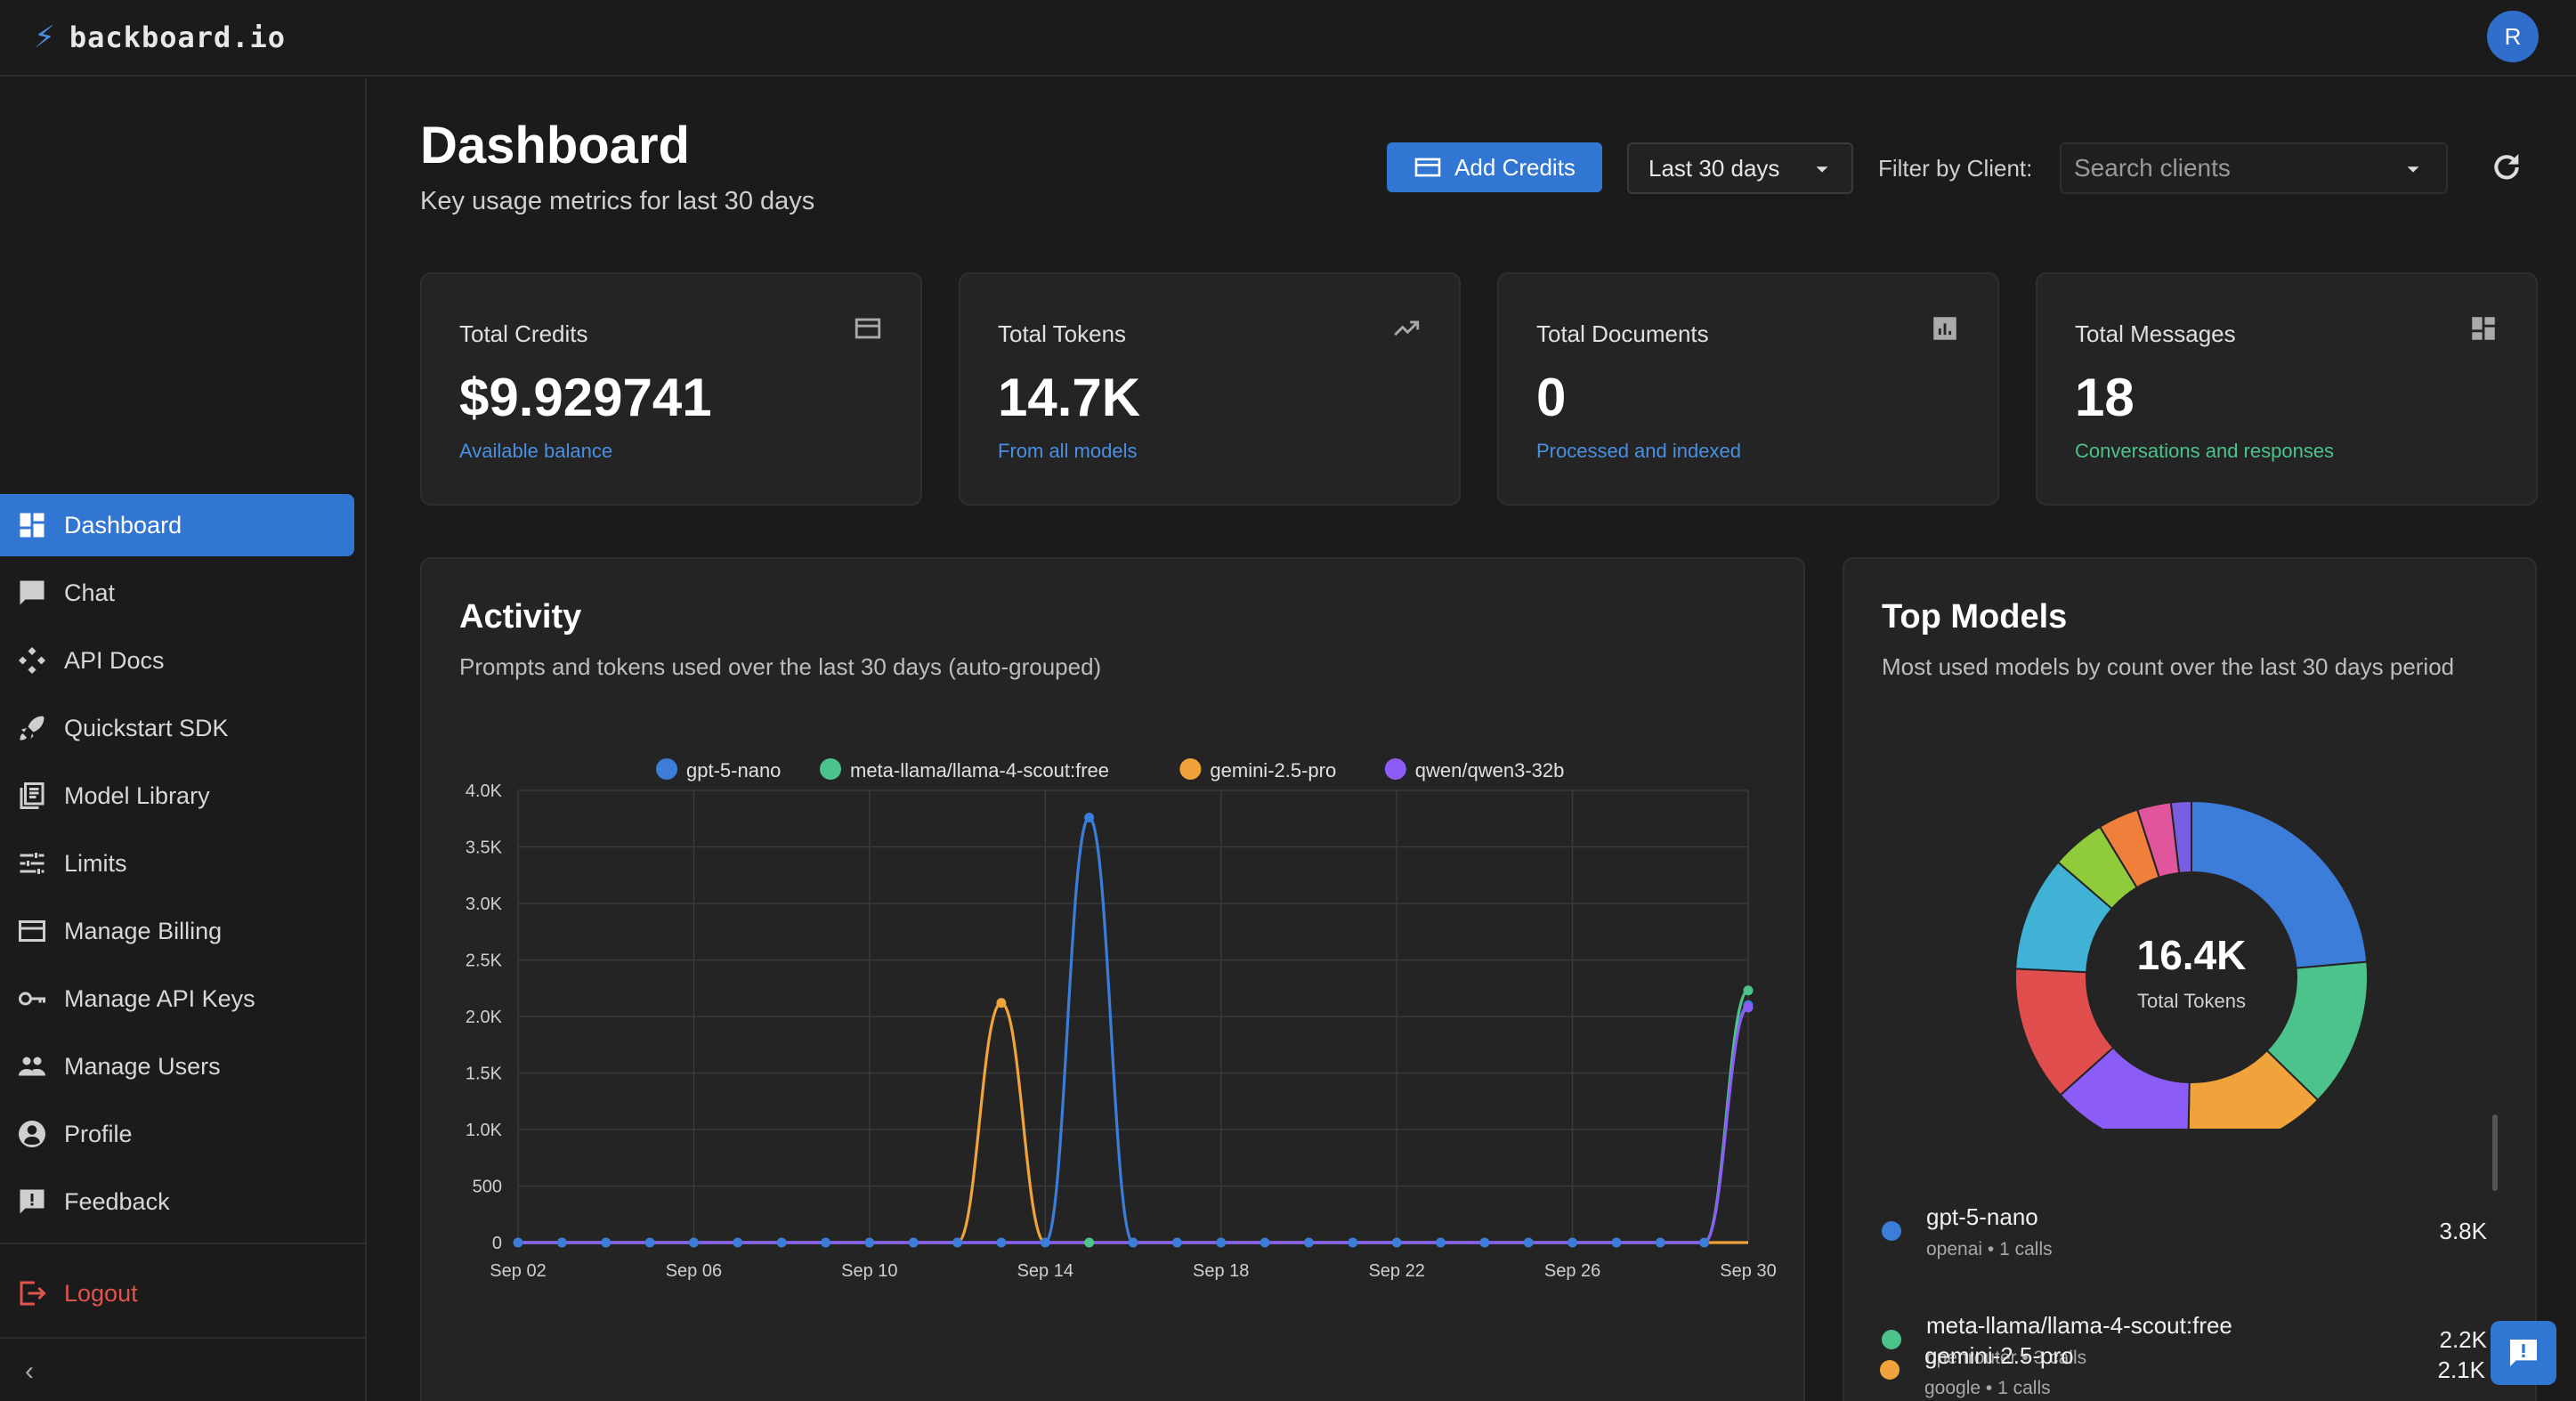  Describe the element at coordinates (2495, 1152) in the screenshot. I see `model-list-scrollbar` at that location.